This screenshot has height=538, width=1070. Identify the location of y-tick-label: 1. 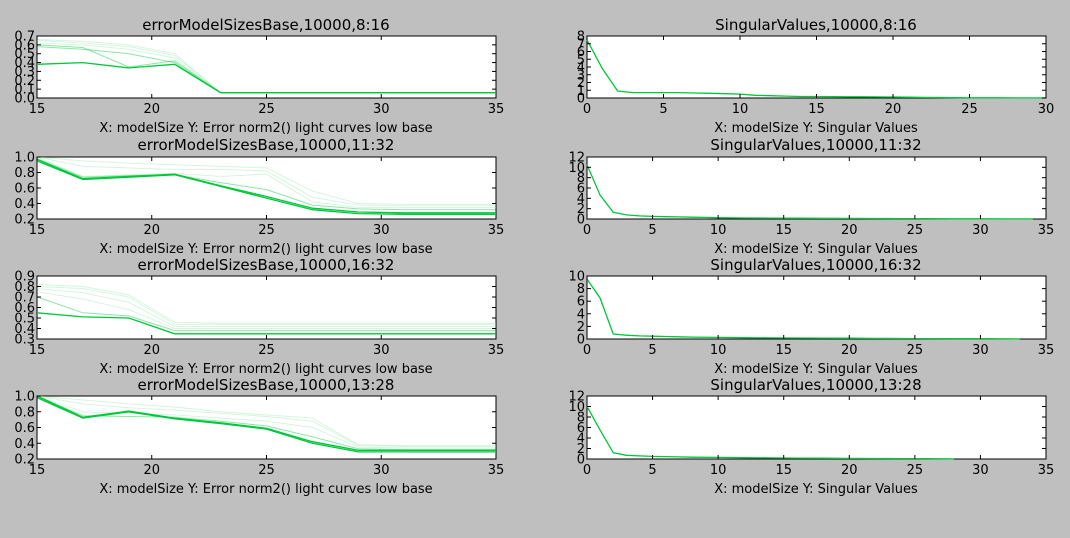
(581, 91).